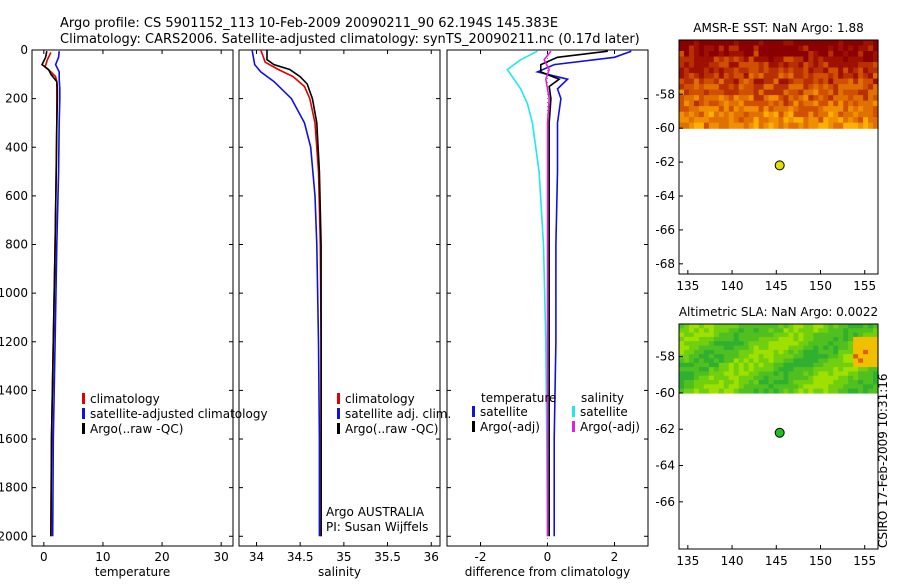  Describe the element at coordinates (14, 439) in the screenshot. I see `depth-tick-label: 1600` at that location.